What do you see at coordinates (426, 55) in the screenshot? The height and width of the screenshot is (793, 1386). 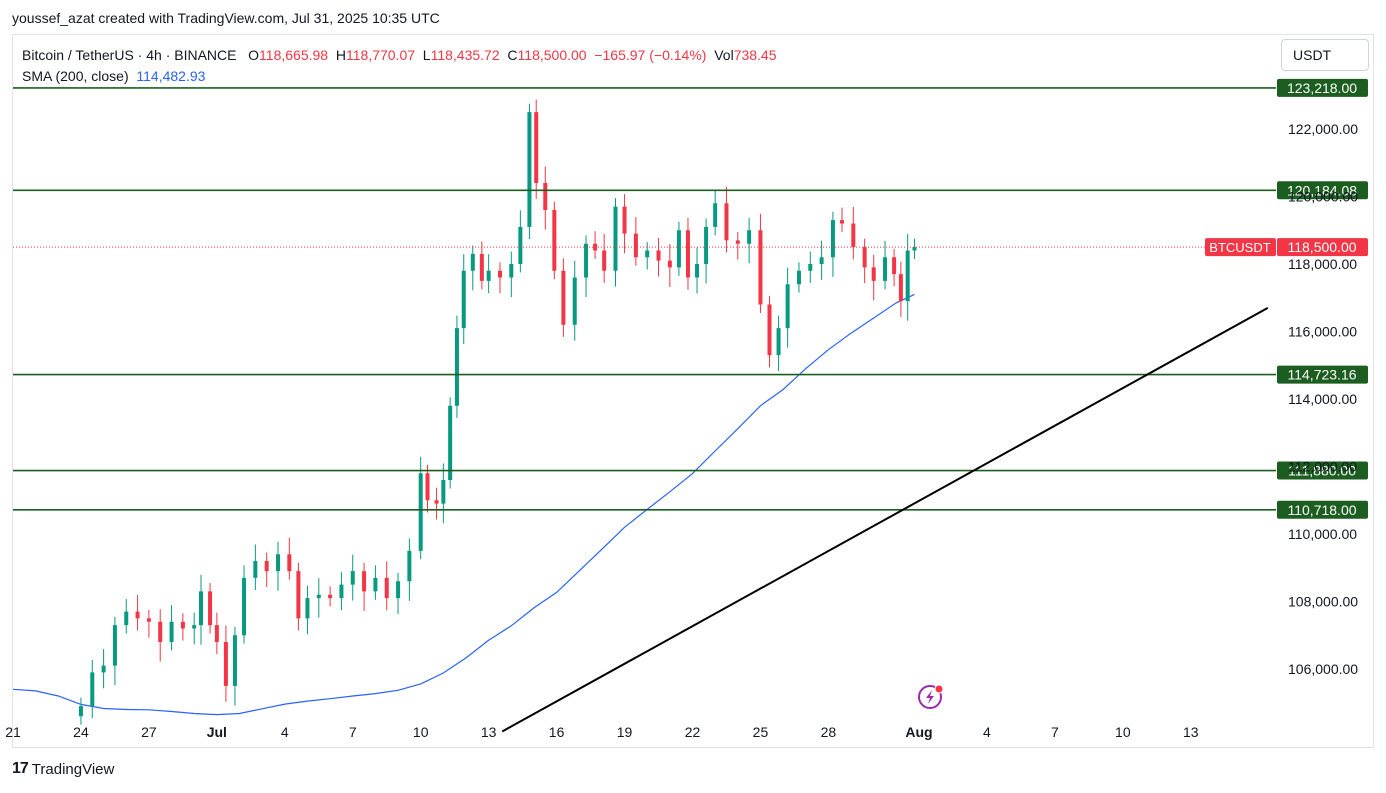 I see `low-label: L` at bounding box center [426, 55].